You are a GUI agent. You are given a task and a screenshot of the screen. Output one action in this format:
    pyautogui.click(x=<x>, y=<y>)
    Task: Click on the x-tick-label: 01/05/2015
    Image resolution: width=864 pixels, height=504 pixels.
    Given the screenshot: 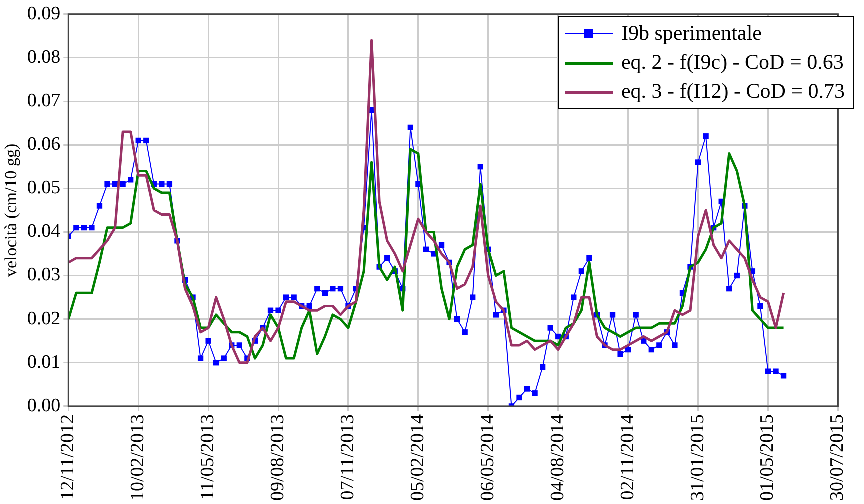 What is the action you would take?
    pyautogui.click(x=767, y=458)
    